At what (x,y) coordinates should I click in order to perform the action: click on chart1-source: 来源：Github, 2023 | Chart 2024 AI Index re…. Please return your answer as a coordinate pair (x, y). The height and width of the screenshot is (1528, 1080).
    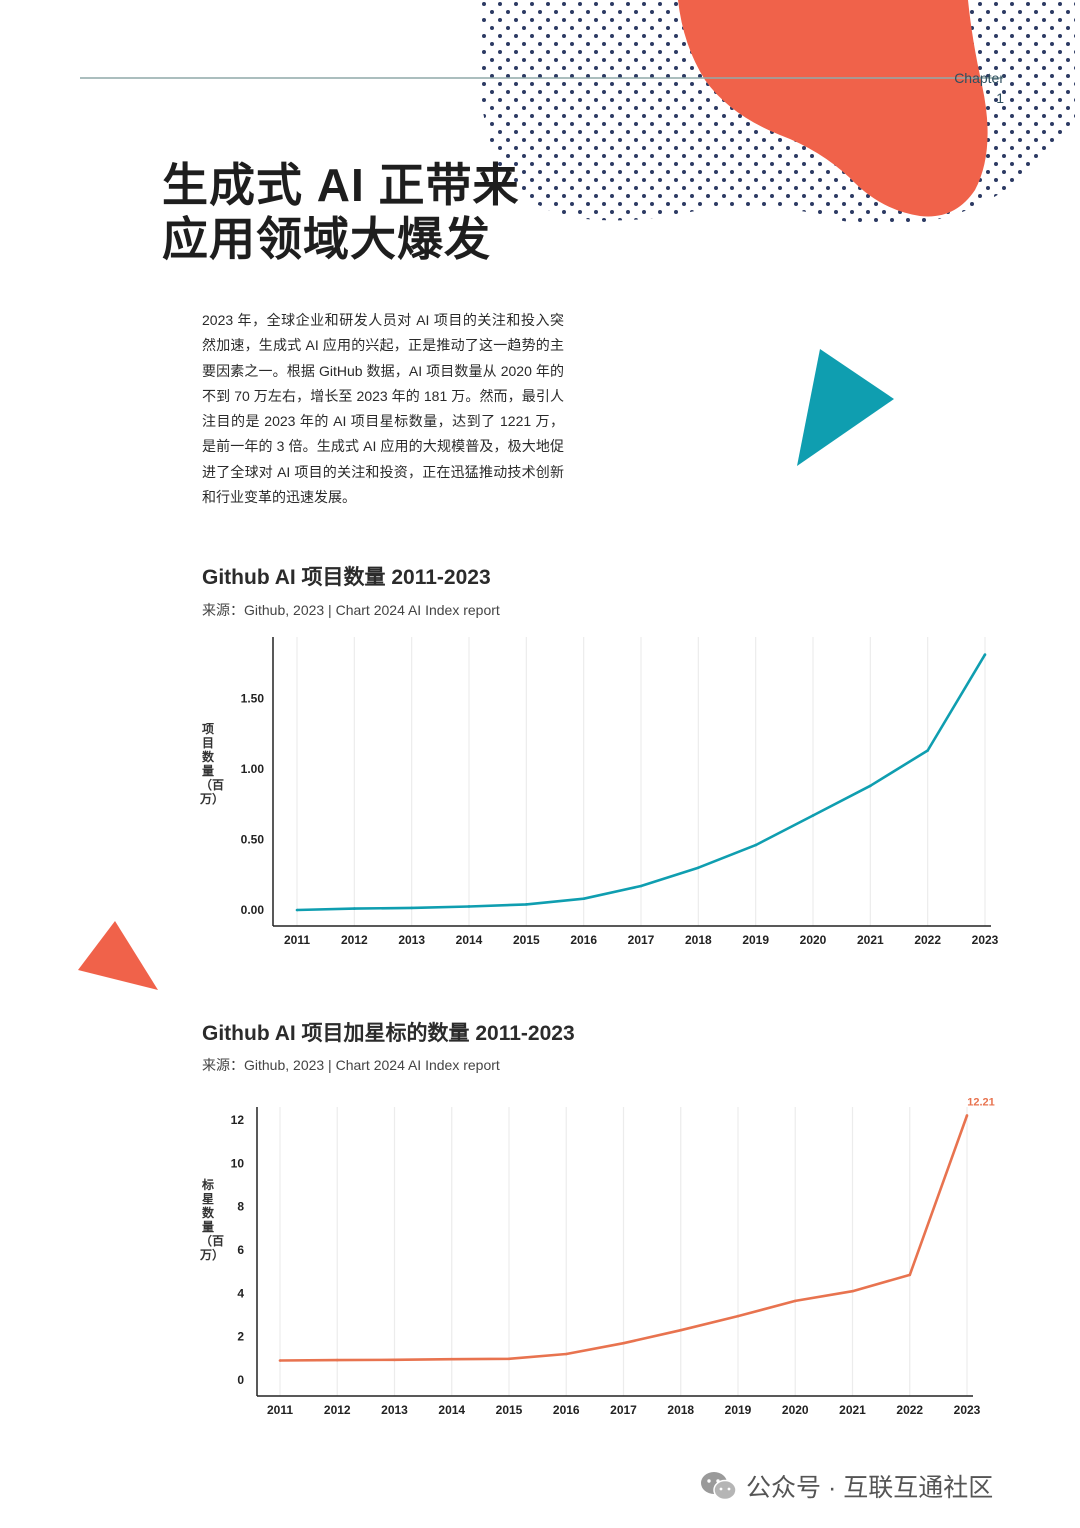
    Looking at the image, I should click on (351, 610).